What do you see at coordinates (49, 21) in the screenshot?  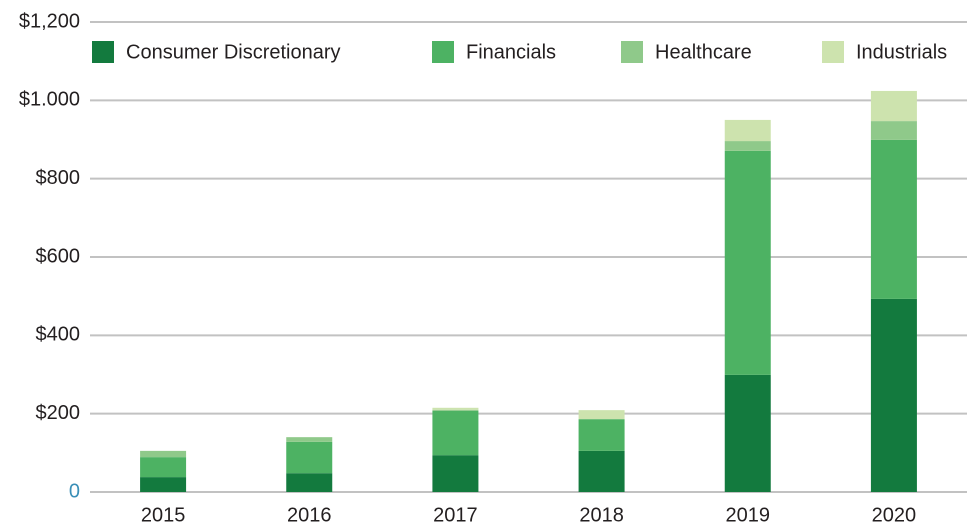 I see `y-tick-label: $1,200` at bounding box center [49, 21].